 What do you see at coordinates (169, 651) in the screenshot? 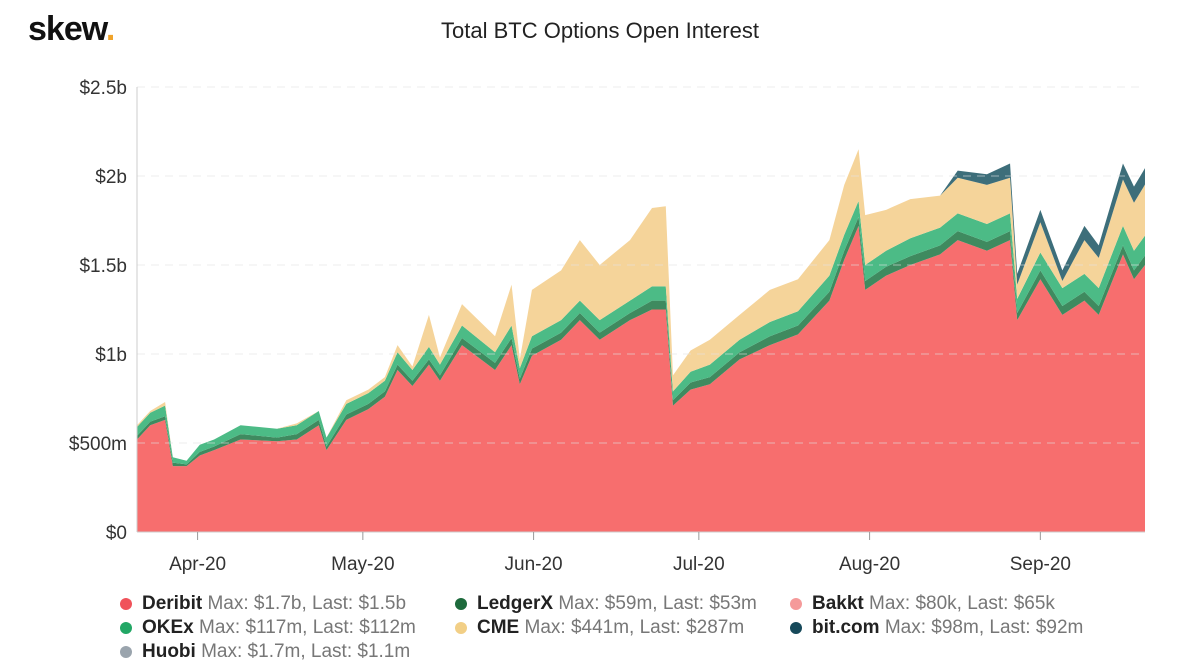
I see `legend-name: Huobi` at bounding box center [169, 651].